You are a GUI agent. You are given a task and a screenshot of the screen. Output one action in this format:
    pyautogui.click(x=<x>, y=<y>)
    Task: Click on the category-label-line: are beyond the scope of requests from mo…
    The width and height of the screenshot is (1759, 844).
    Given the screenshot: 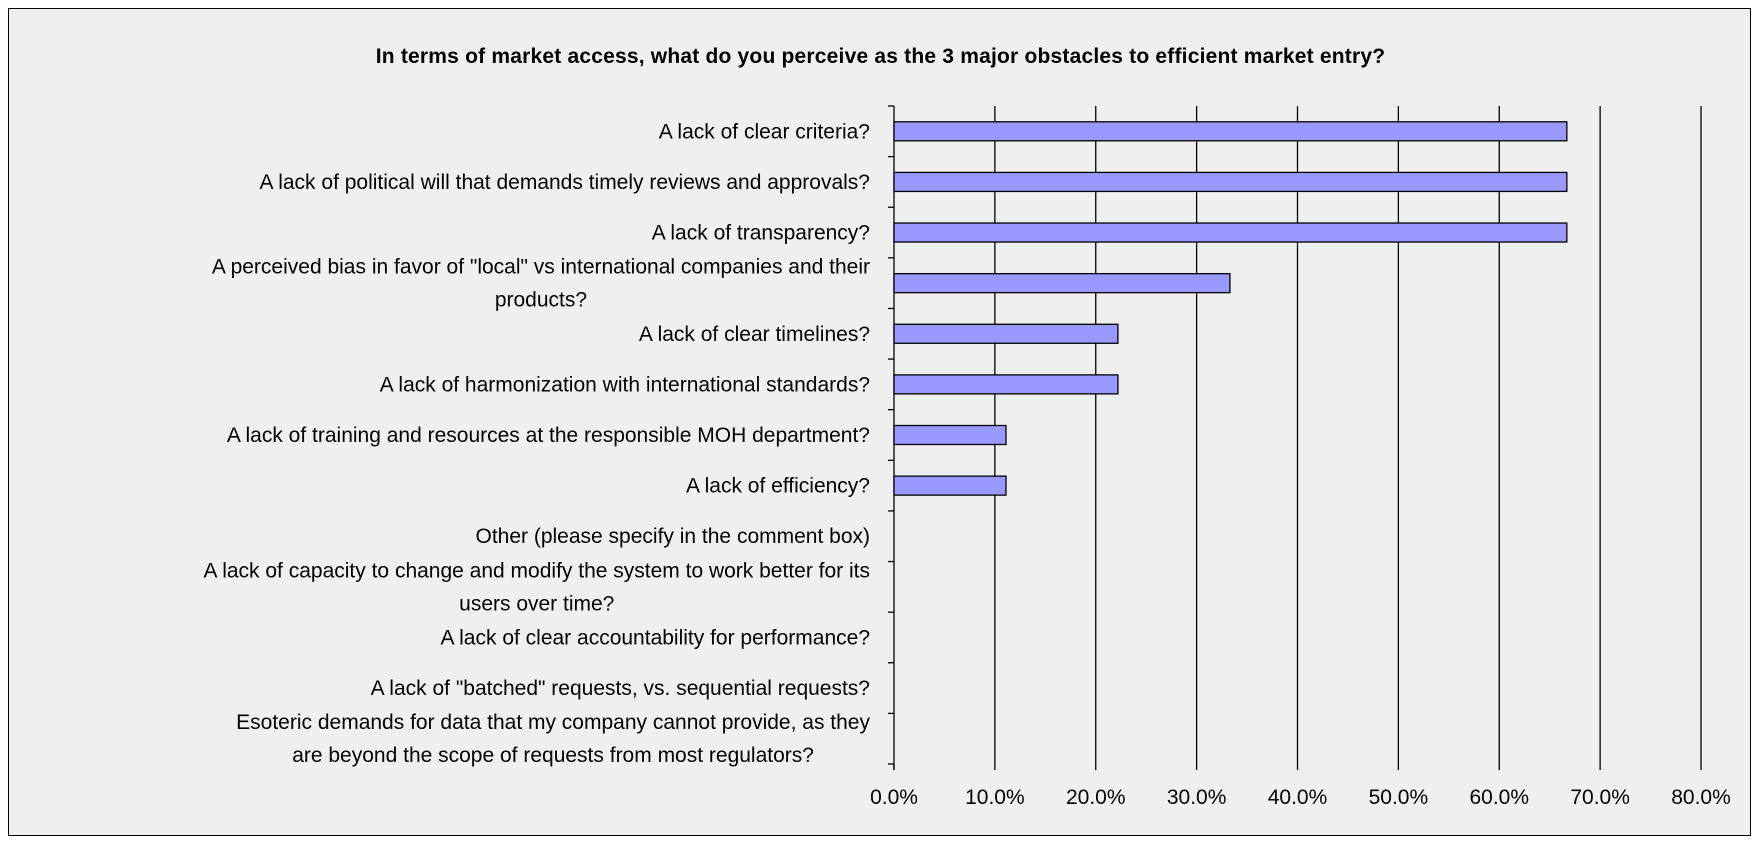 What is the action you would take?
    pyautogui.click(x=553, y=755)
    